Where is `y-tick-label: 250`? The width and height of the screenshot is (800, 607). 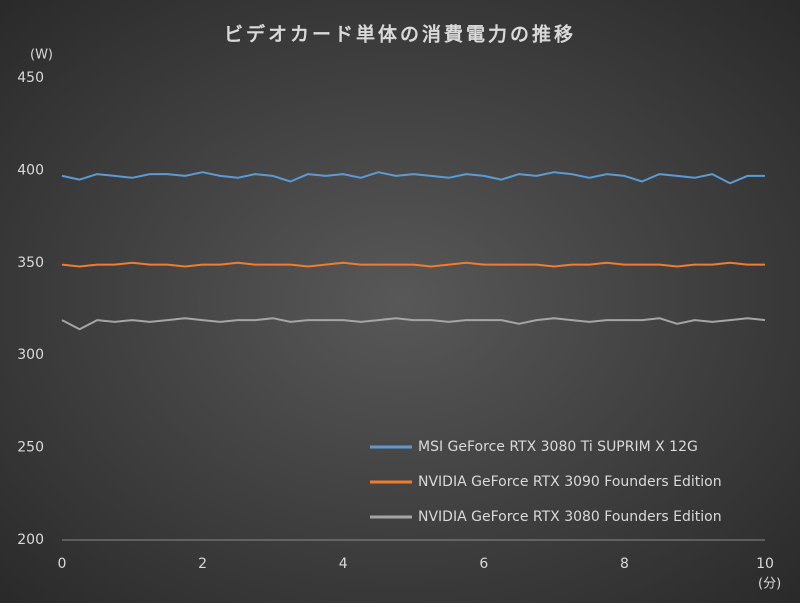
y-tick-label: 250 is located at coordinates (30, 448).